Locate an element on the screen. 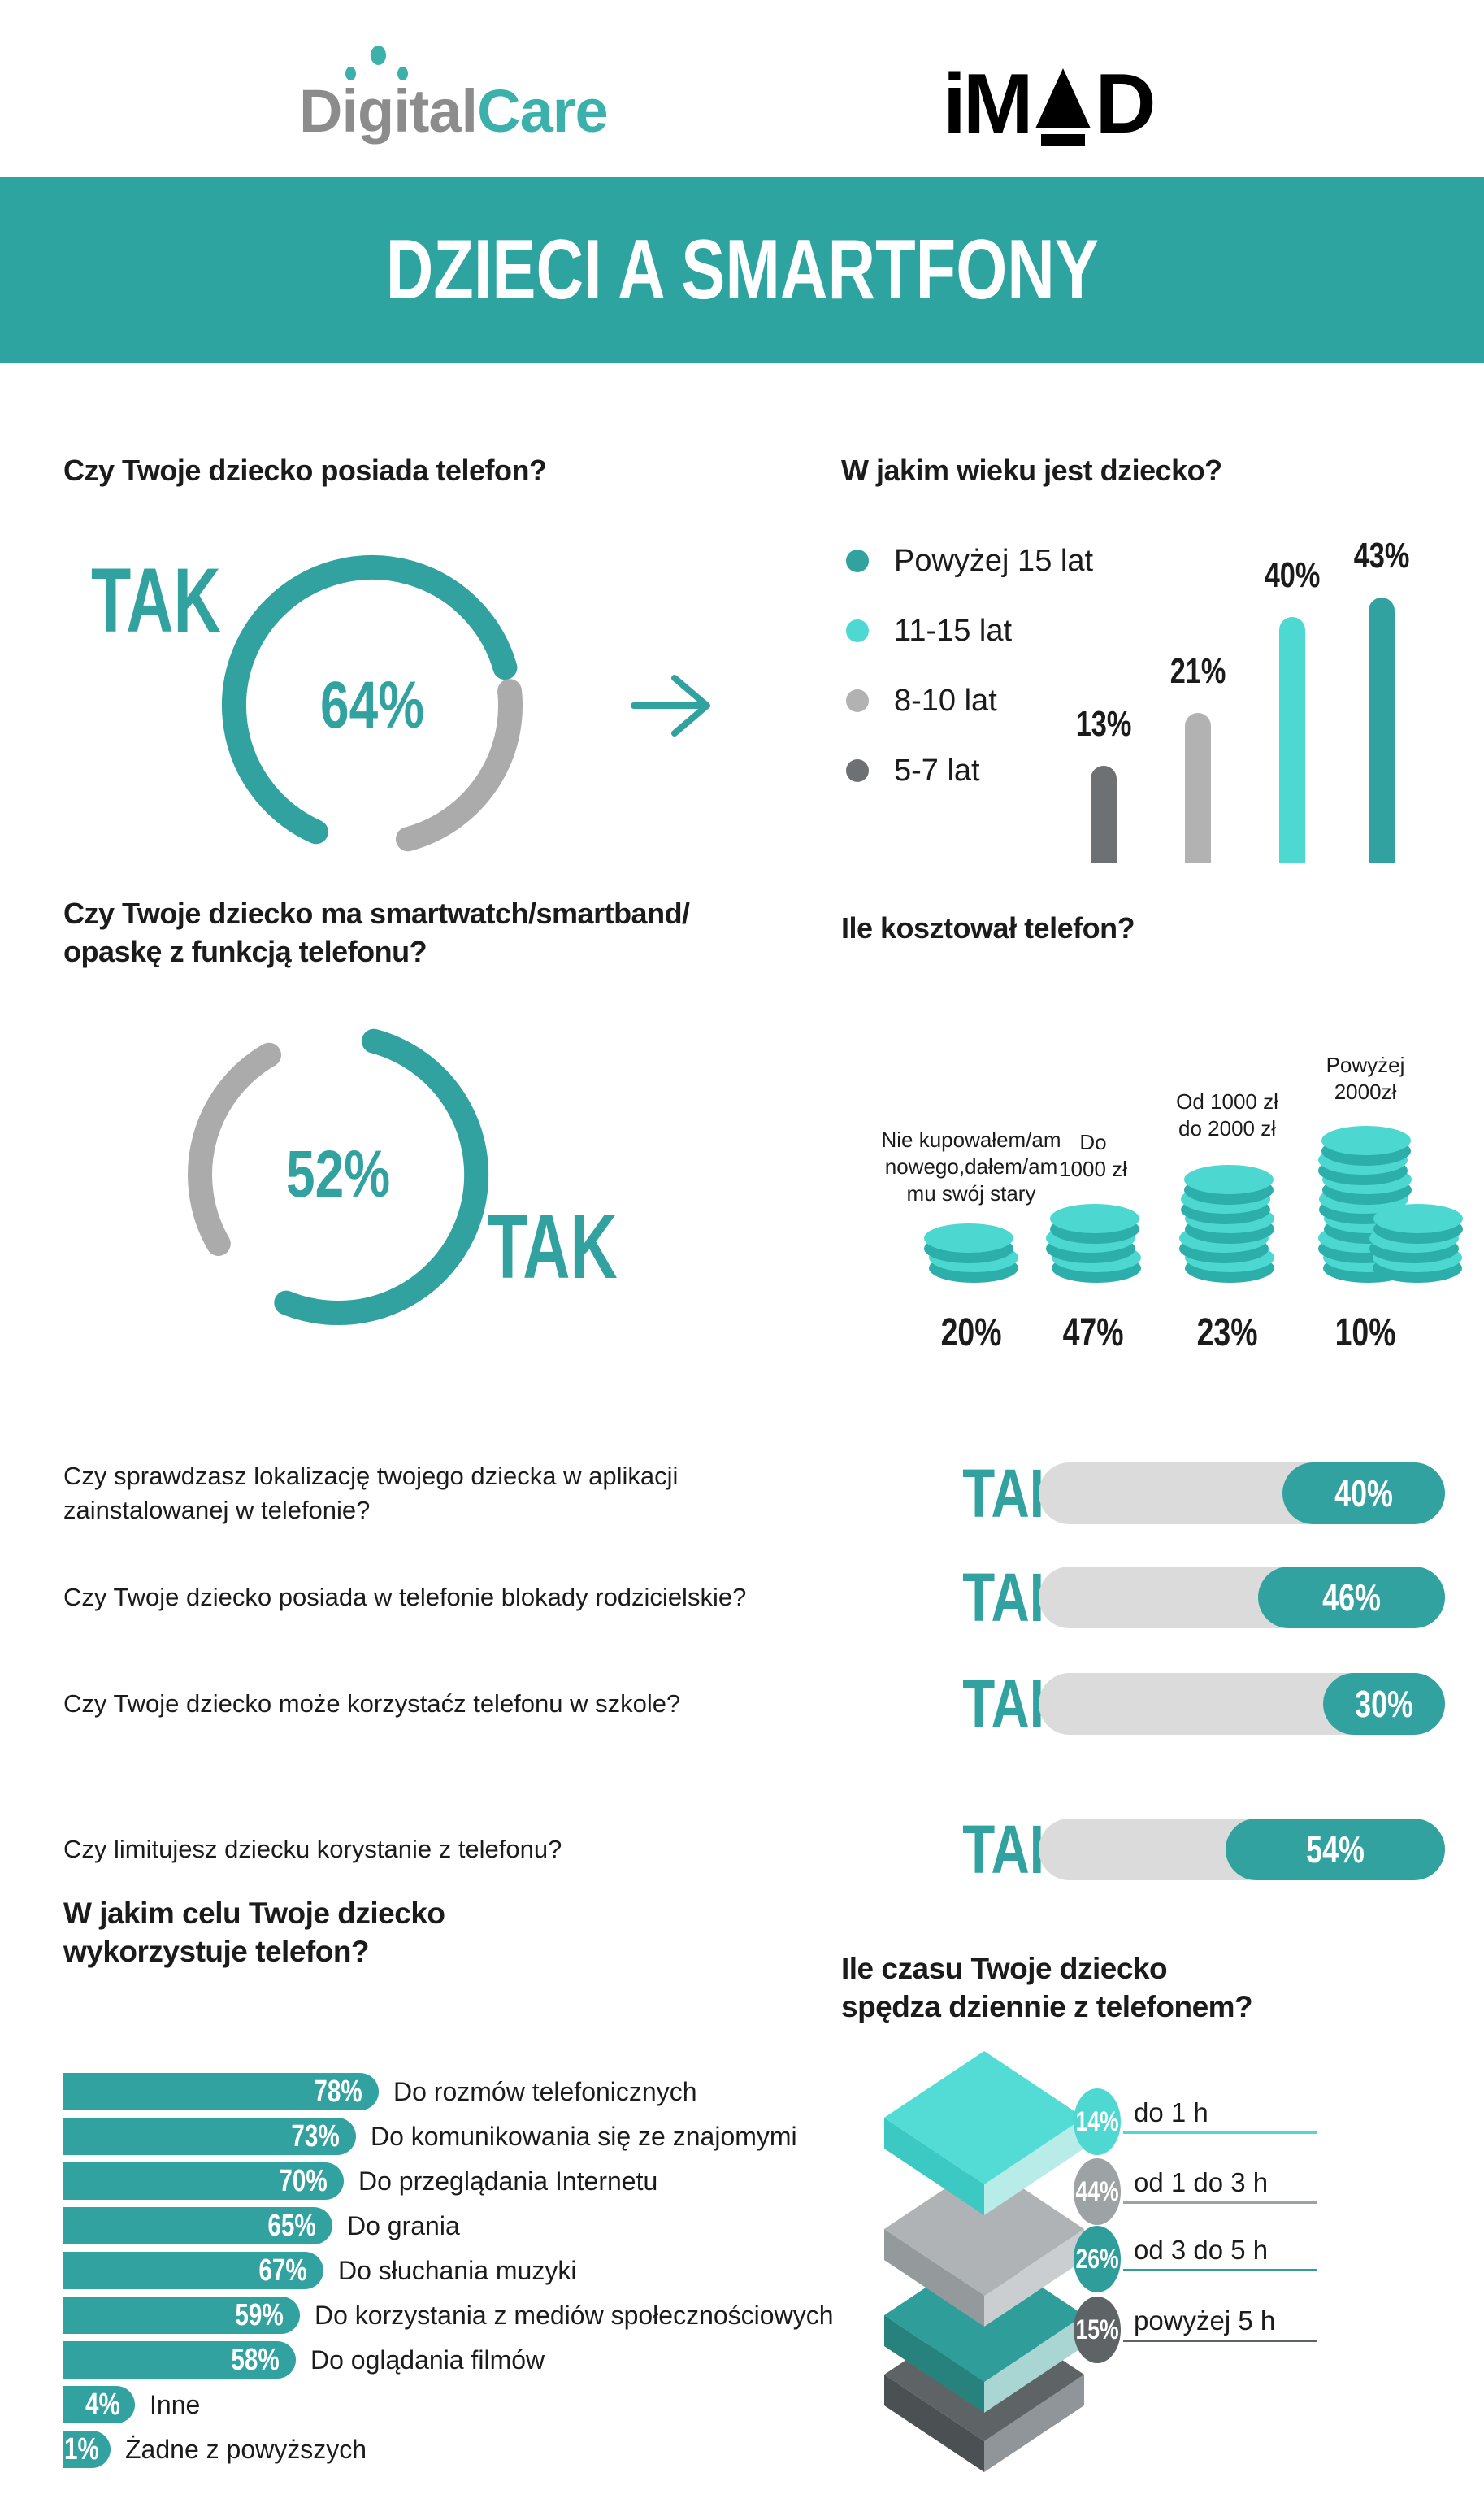 The image size is (1484, 2503). purpose-label: Do oglądania filmów is located at coordinates (427, 2360).